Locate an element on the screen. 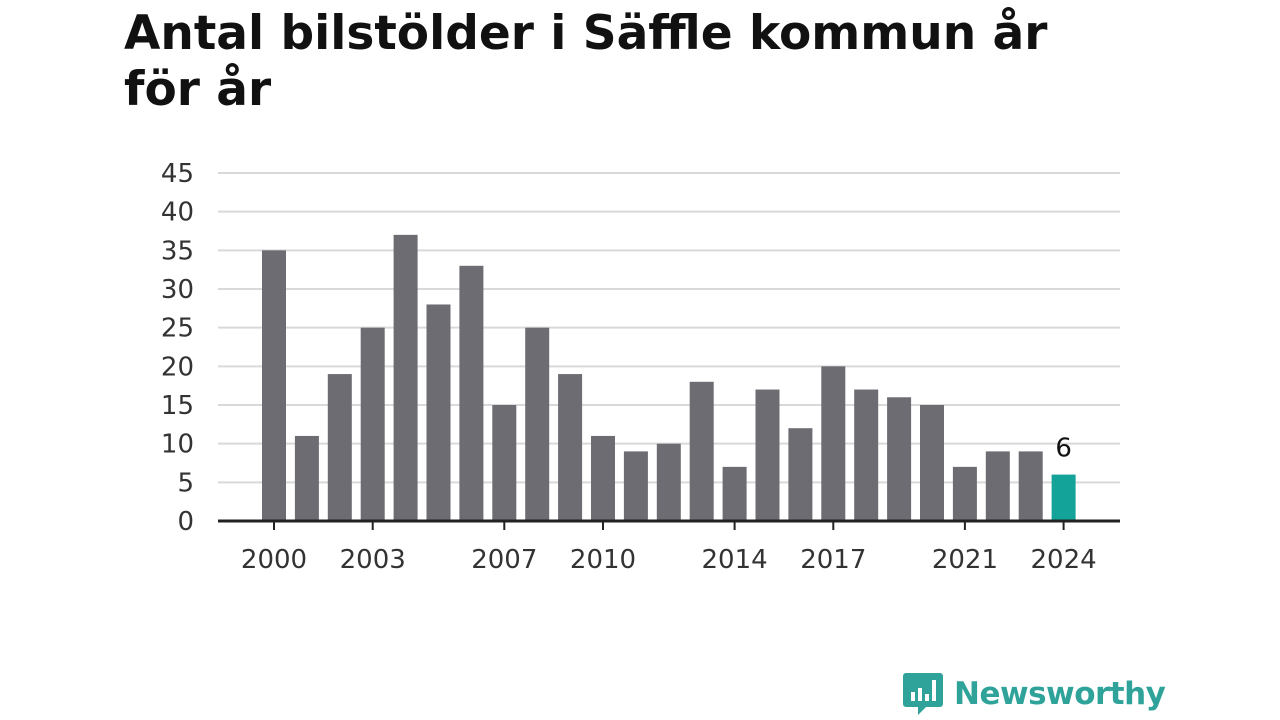 Image resolution: width=1280 pixels, height=720 pixels. y-tick-label: 0 is located at coordinates (185, 522).